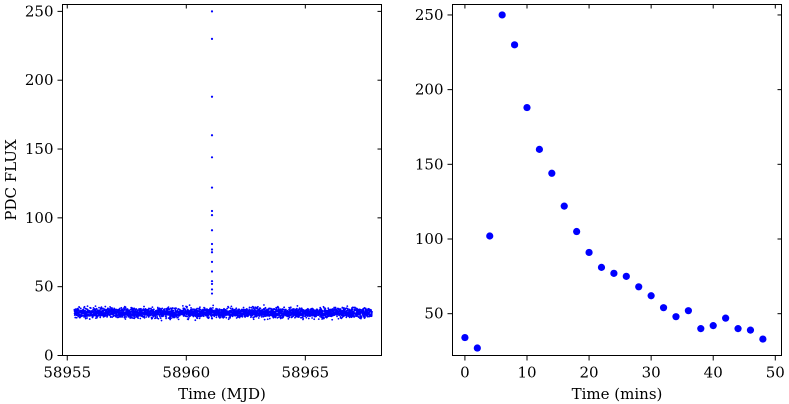 The height and width of the screenshot is (404, 789). What do you see at coordinates (39, 80) in the screenshot?
I see `light-curve-y-tick-label: 200` at bounding box center [39, 80].